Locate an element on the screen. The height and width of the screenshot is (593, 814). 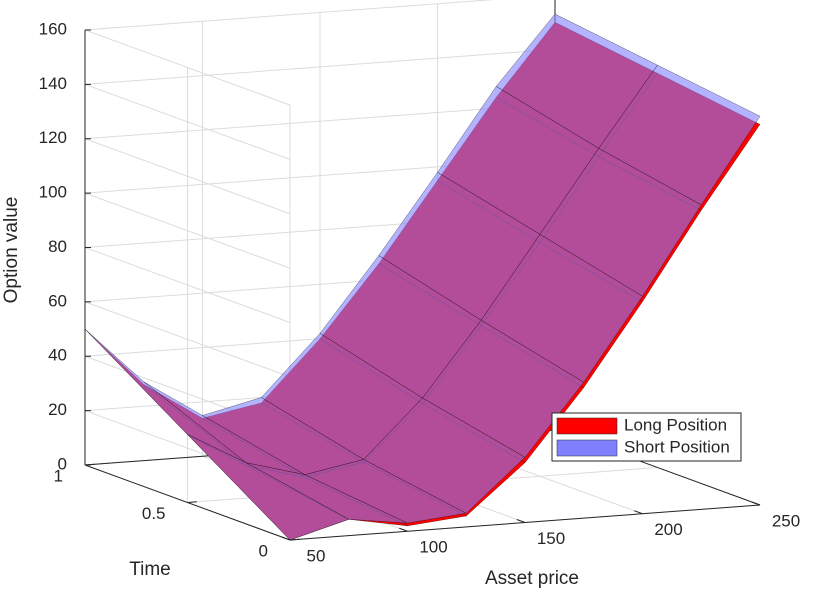
y-axis-label: Time is located at coordinates (150, 569).